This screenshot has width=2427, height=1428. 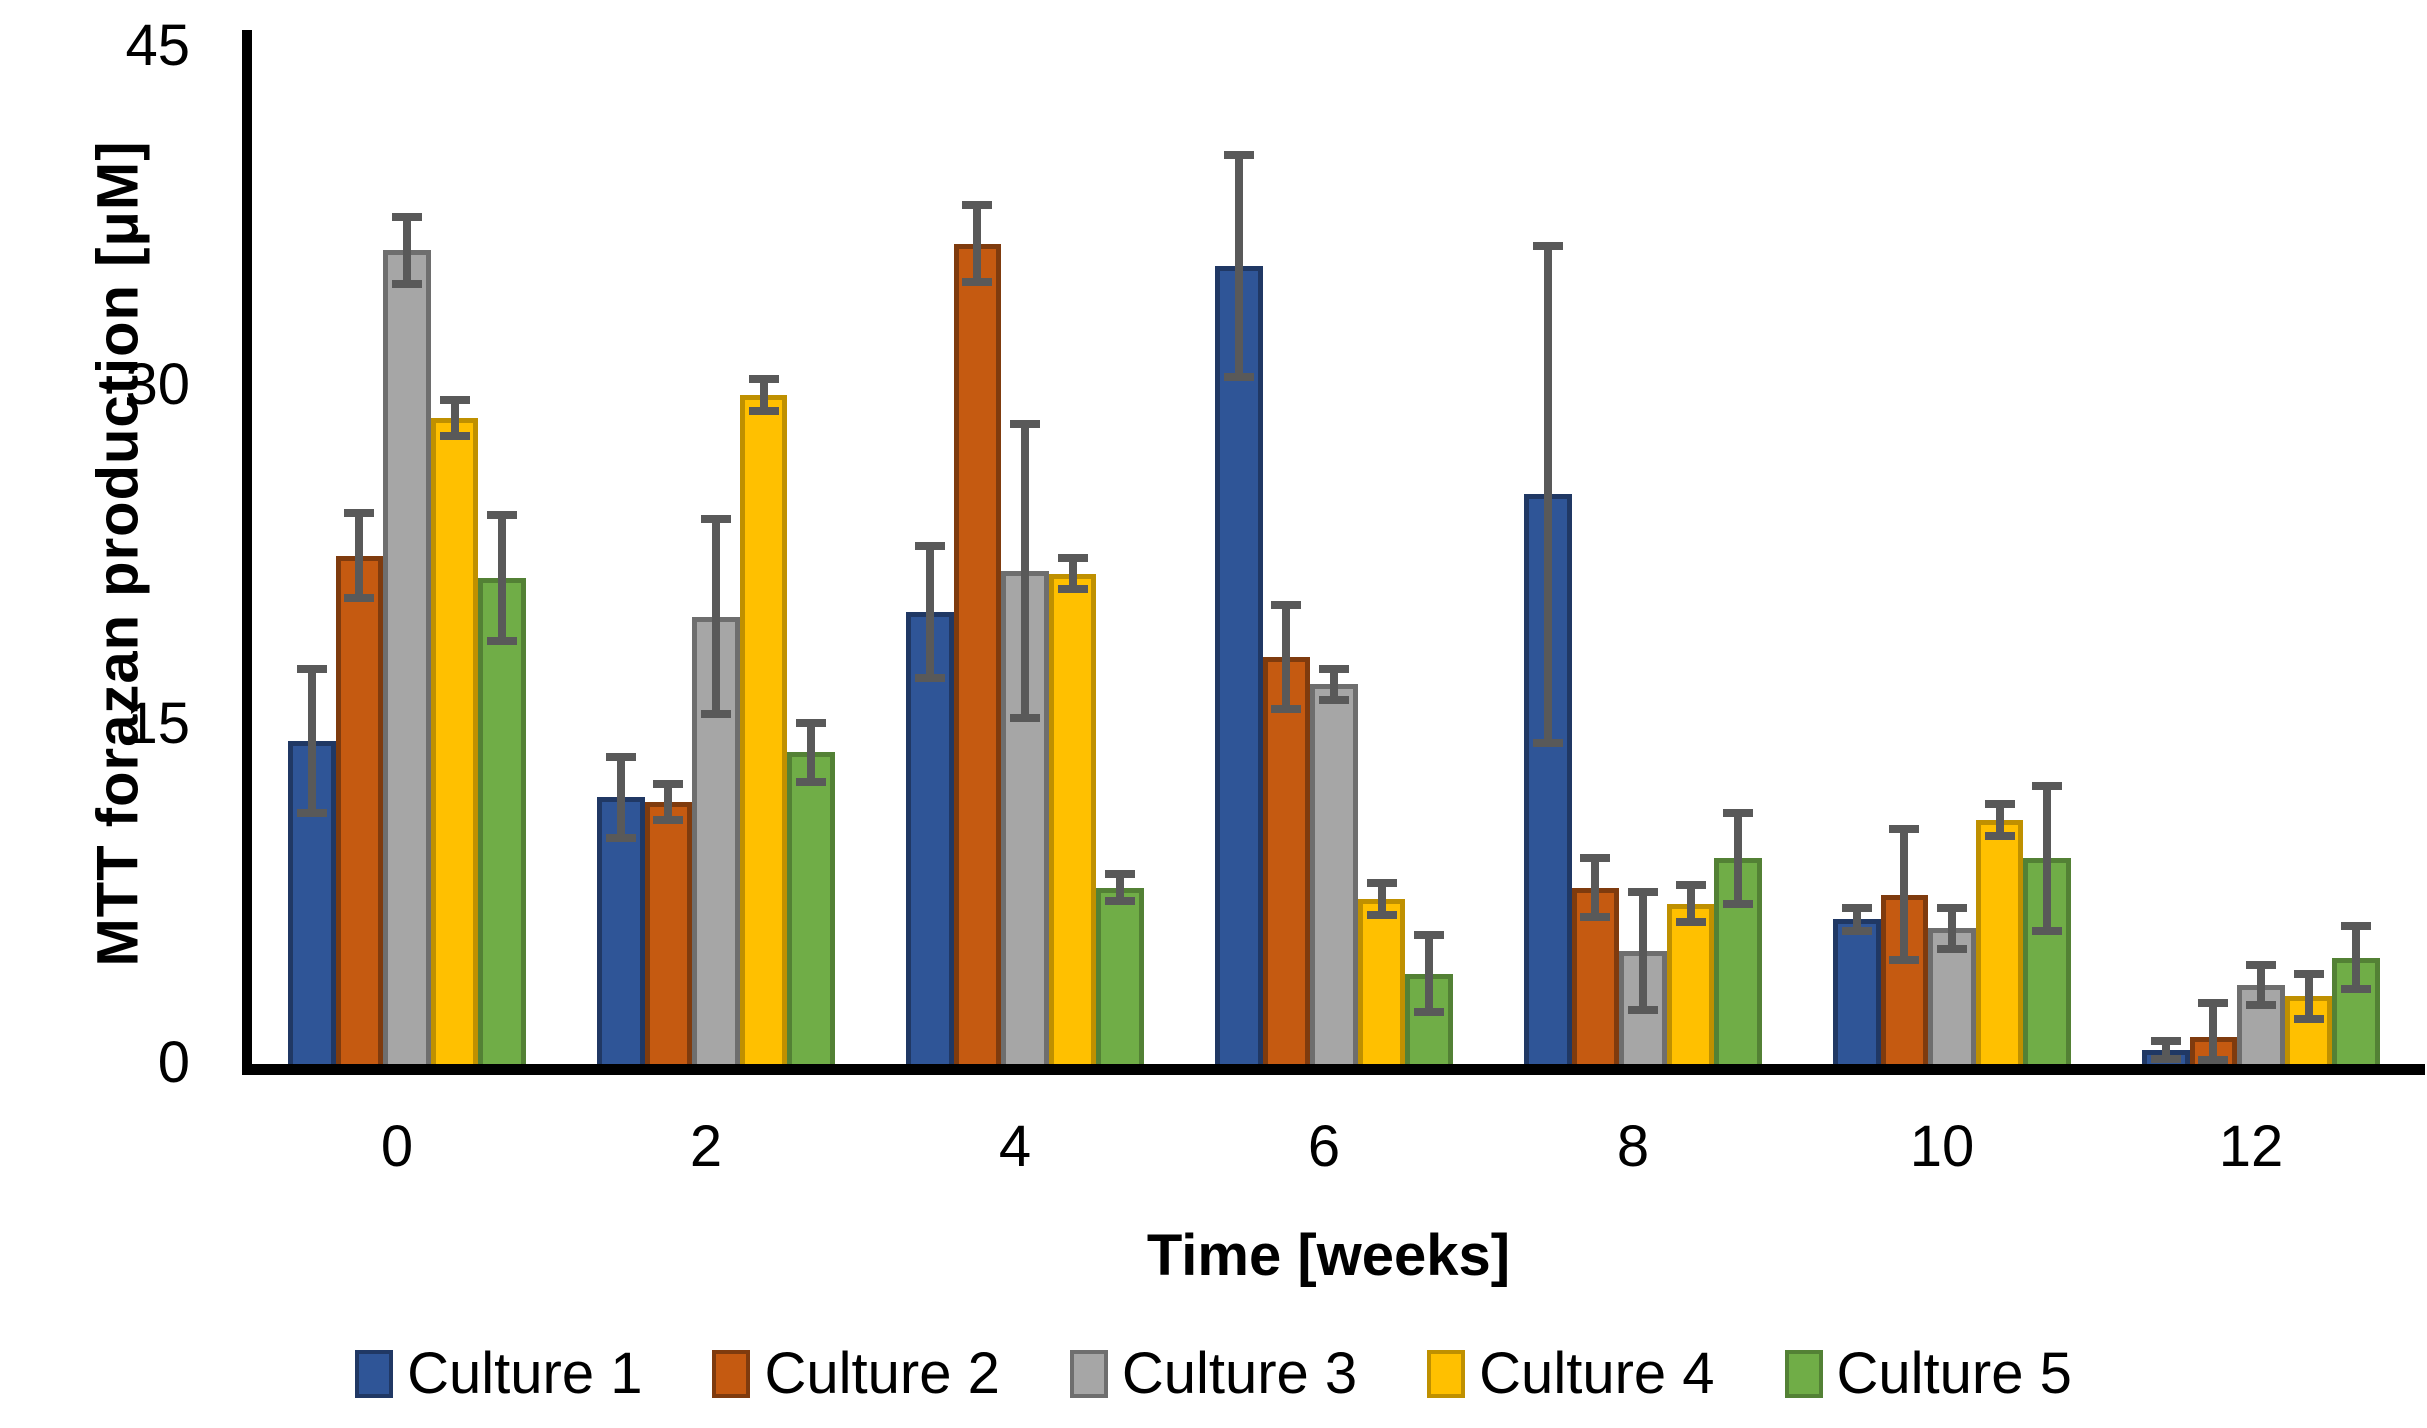 What do you see at coordinates (1015, 1146) in the screenshot?
I see `x-tick-label: 4` at bounding box center [1015, 1146].